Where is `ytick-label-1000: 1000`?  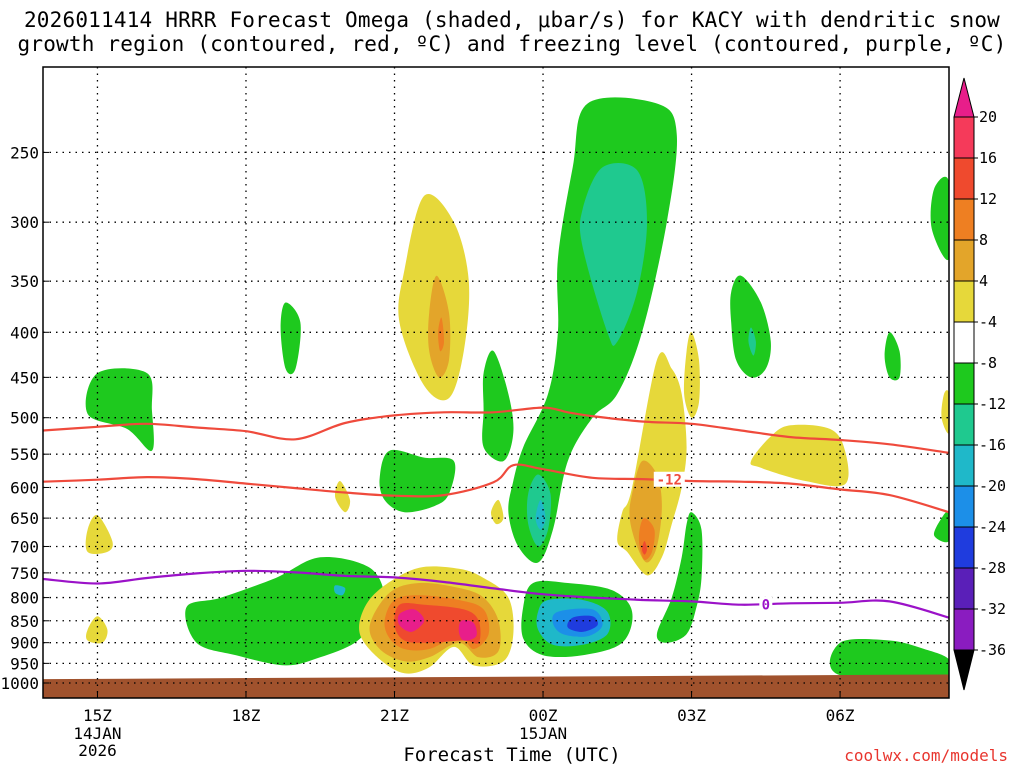
ytick-label-1000: 1000 is located at coordinates (19, 683).